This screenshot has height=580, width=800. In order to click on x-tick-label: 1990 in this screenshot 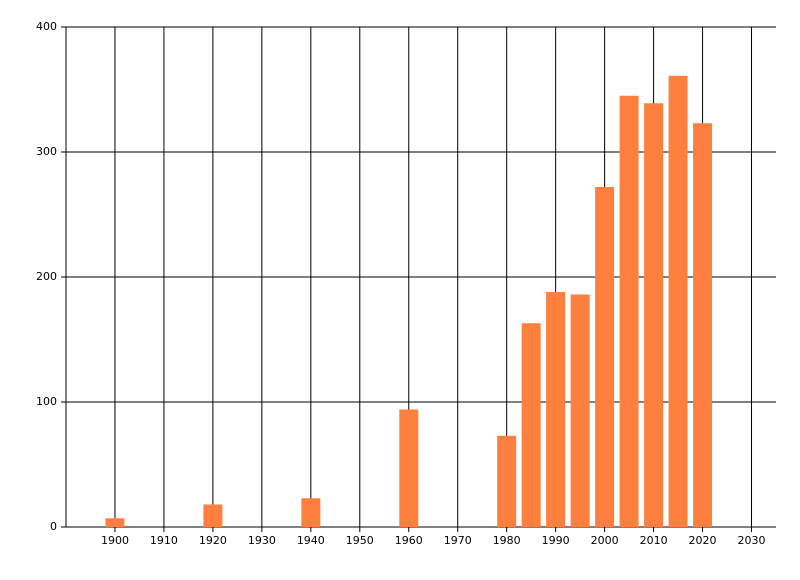, I will do `click(556, 540)`.